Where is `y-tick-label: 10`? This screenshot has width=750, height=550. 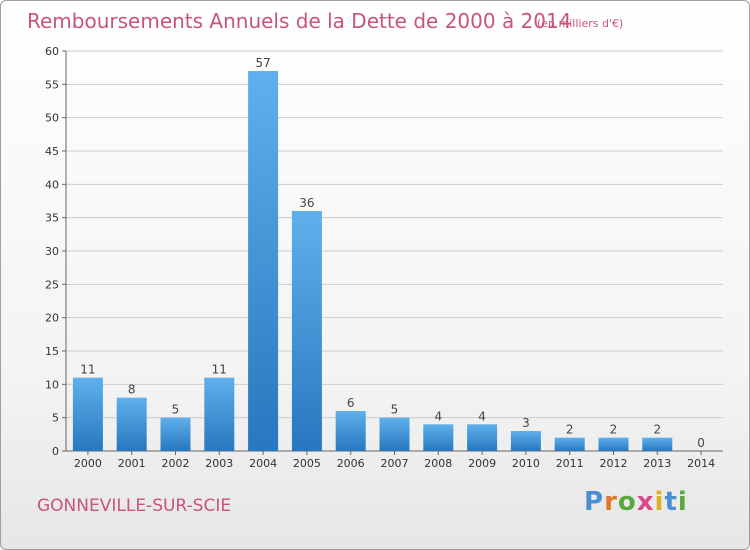
y-tick-label: 10 is located at coordinates (52, 384).